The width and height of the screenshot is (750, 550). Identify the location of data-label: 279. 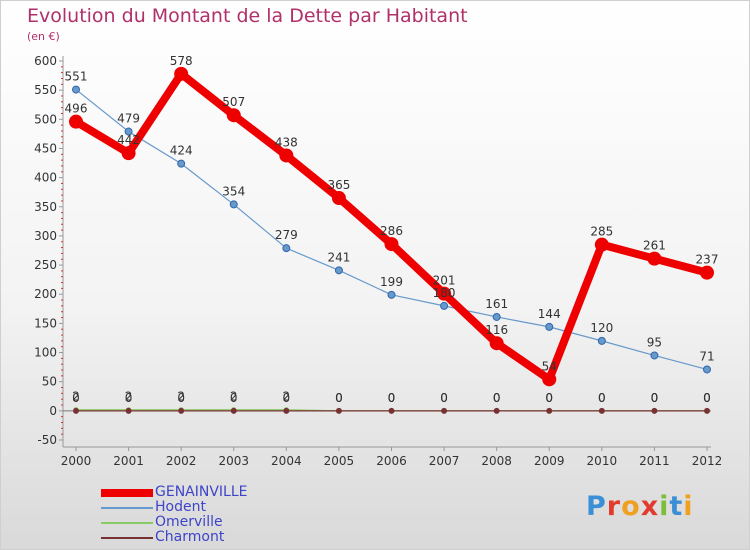
(286, 235).